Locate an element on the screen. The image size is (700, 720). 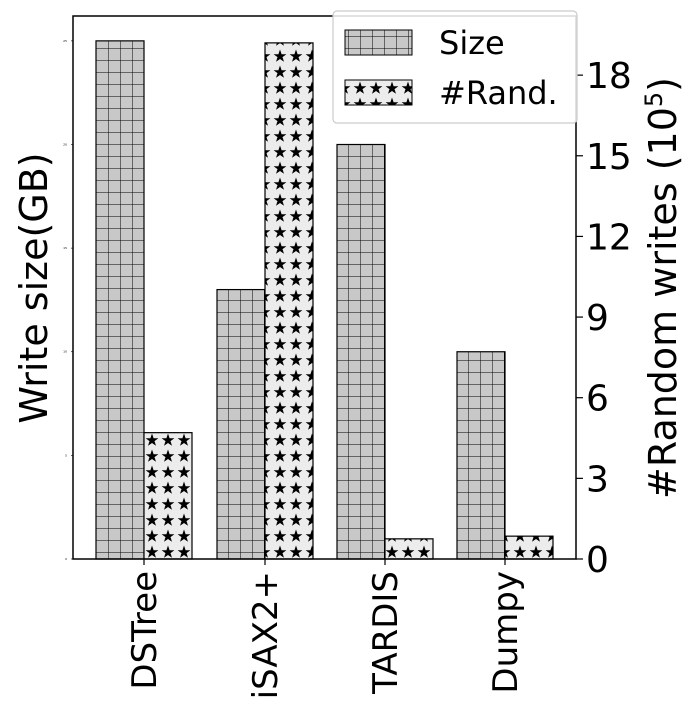
legend: Size #Rand. is located at coordinates (455, 67).